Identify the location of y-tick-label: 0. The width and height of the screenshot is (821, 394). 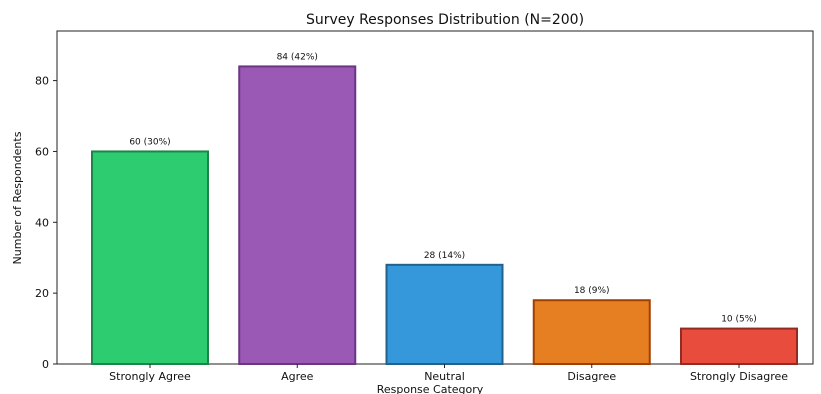
(45, 364).